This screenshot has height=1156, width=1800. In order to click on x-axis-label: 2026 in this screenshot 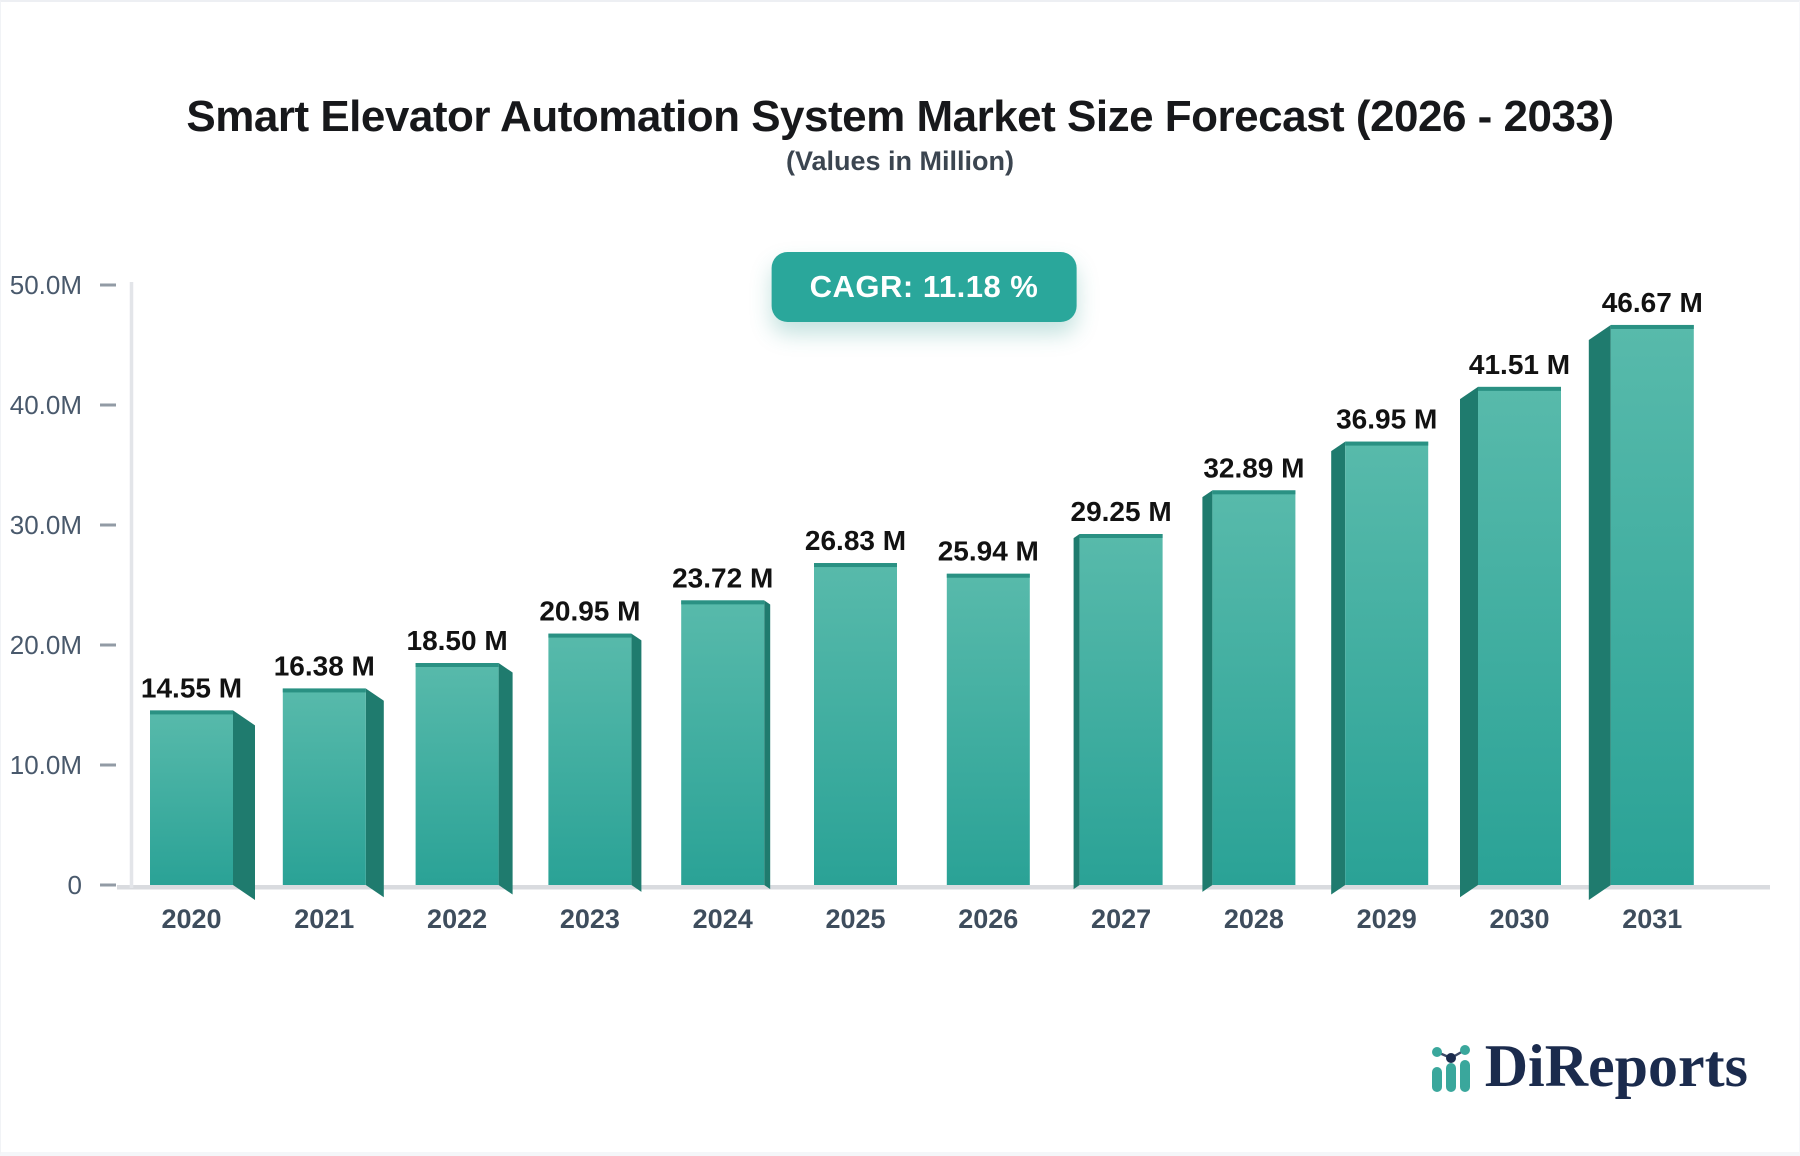, I will do `click(988, 919)`.